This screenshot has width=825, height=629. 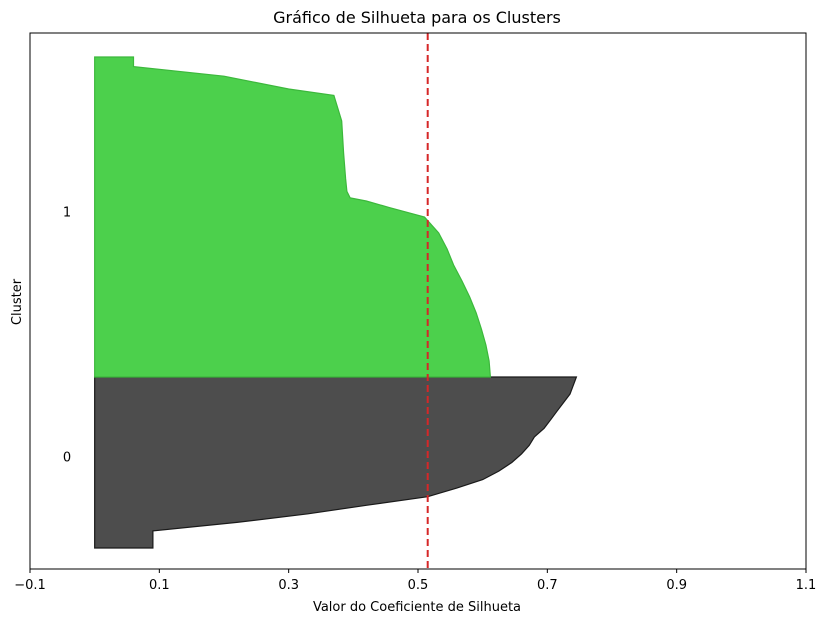 I want to click on x-tick-label: 1.1, so click(x=806, y=585).